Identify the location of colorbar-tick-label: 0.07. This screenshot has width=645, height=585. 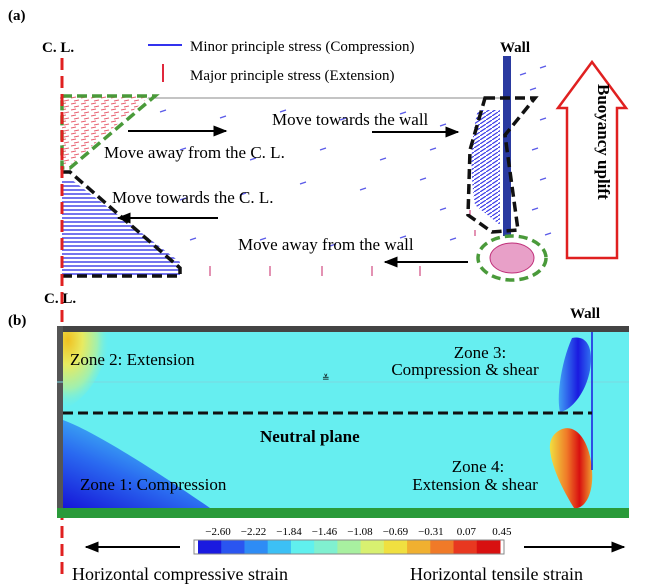
(467, 532).